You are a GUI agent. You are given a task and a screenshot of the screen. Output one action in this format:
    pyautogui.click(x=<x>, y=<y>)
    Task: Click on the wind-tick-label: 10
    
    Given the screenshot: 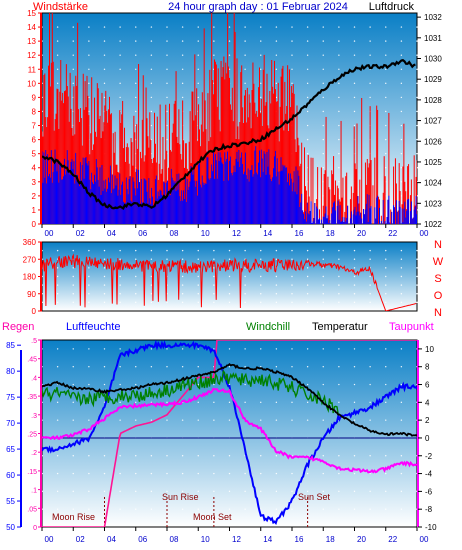 What is the action you would take?
    pyautogui.click(x=31, y=83)
    